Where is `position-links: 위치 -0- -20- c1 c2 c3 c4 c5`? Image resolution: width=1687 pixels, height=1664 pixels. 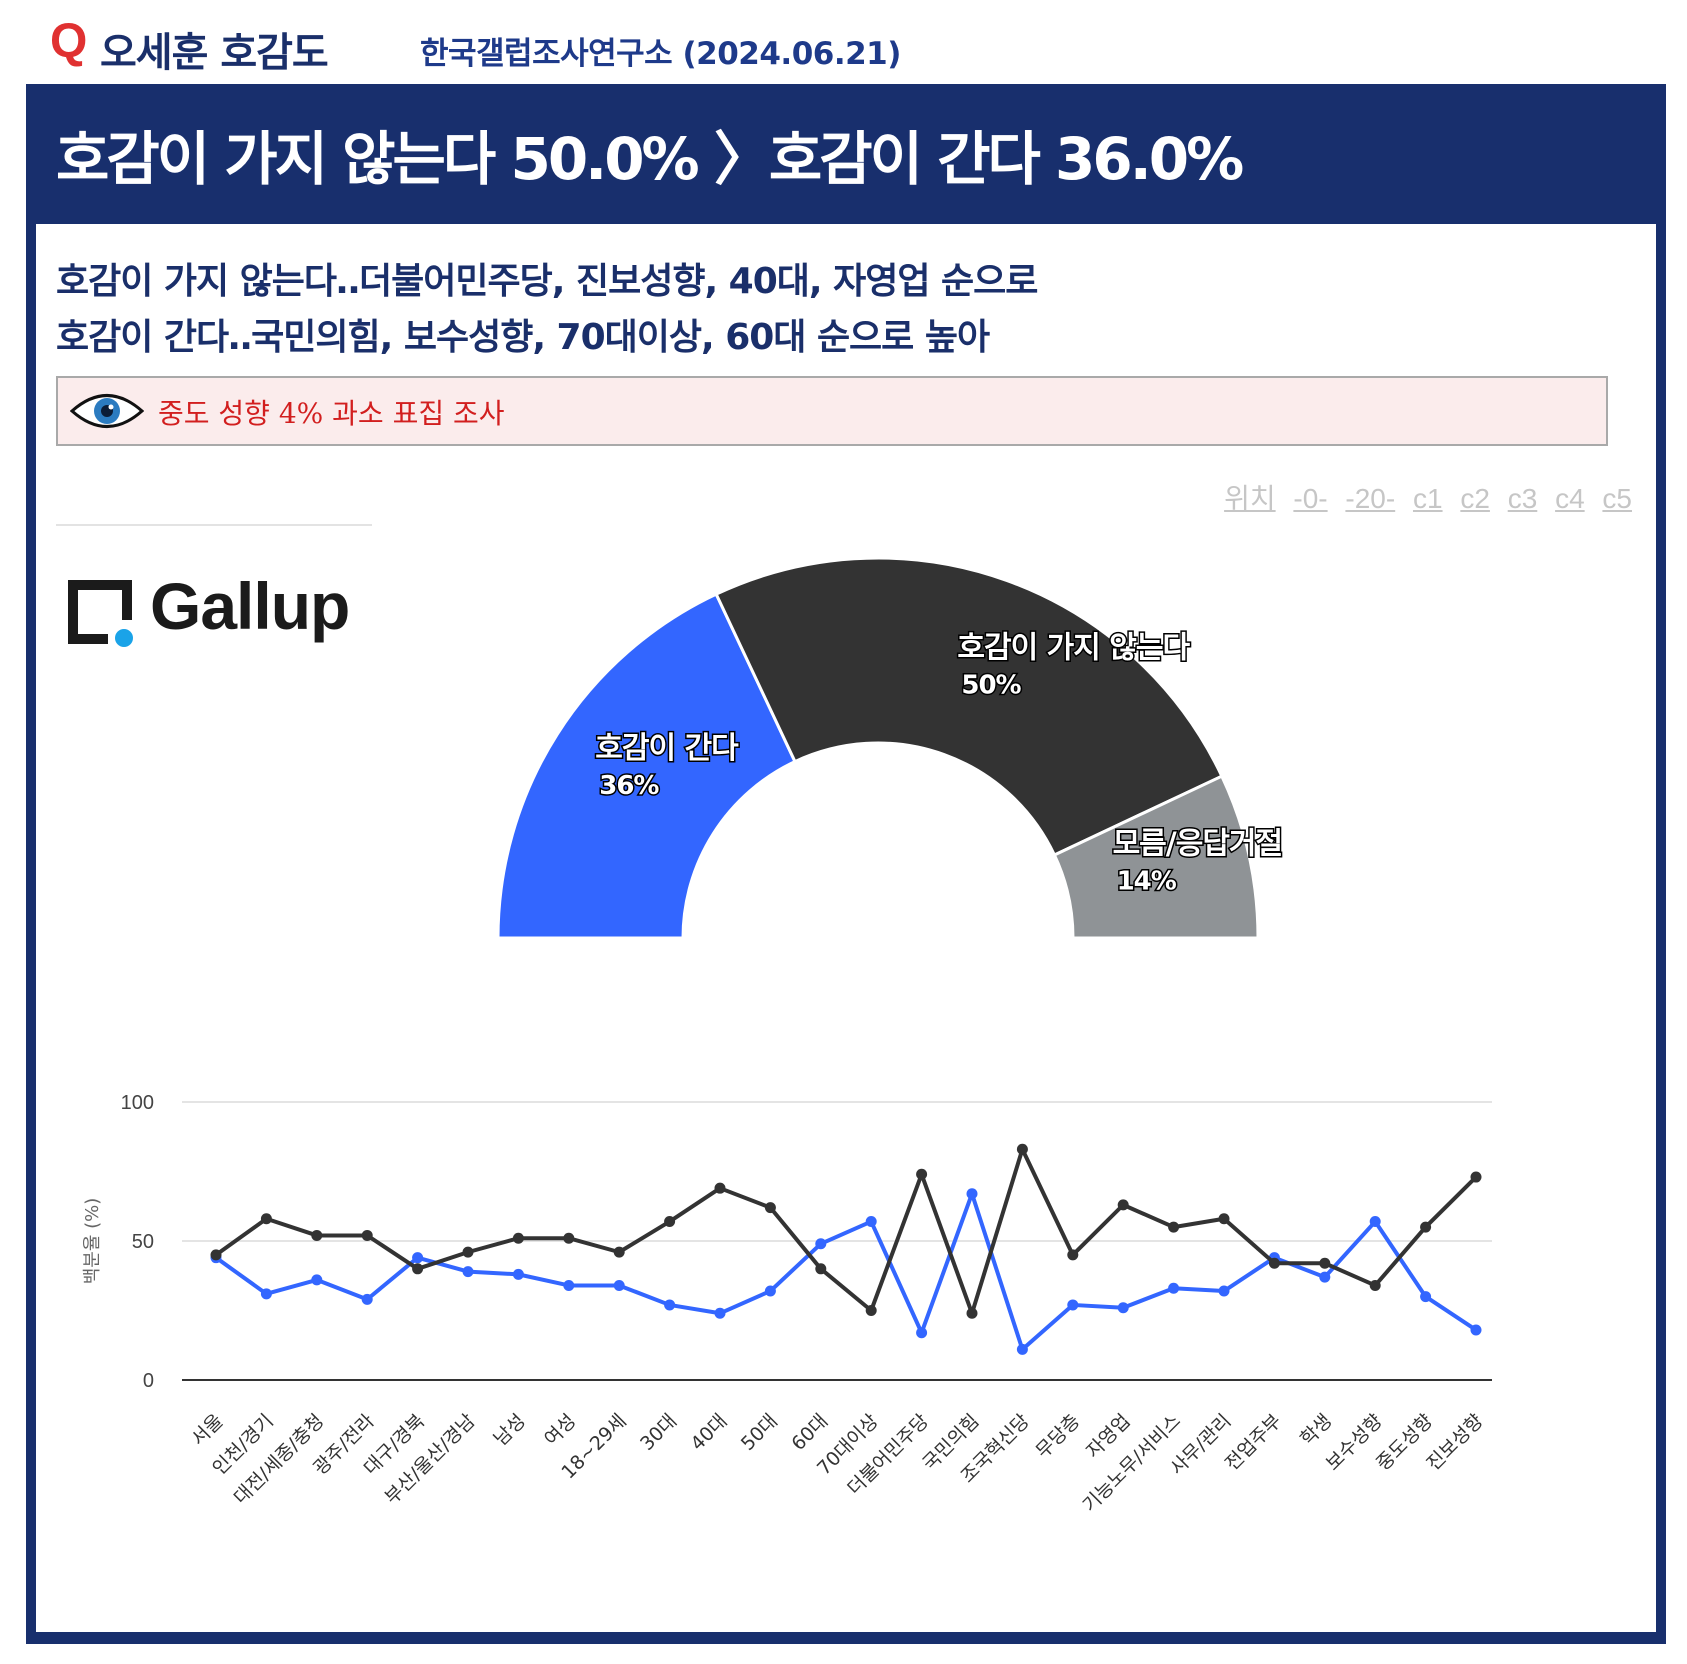 position-links: 위치 -0- -20- c1 c2 c3 c4 c5 is located at coordinates (1423, 497).